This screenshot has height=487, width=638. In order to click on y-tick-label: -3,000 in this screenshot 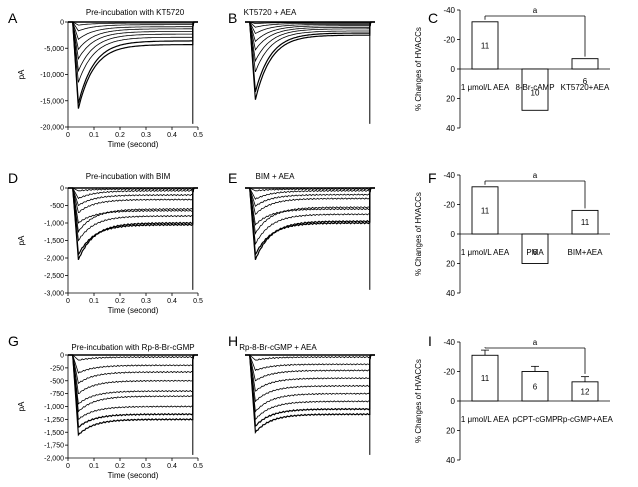, I will do `click(54, 294)`.